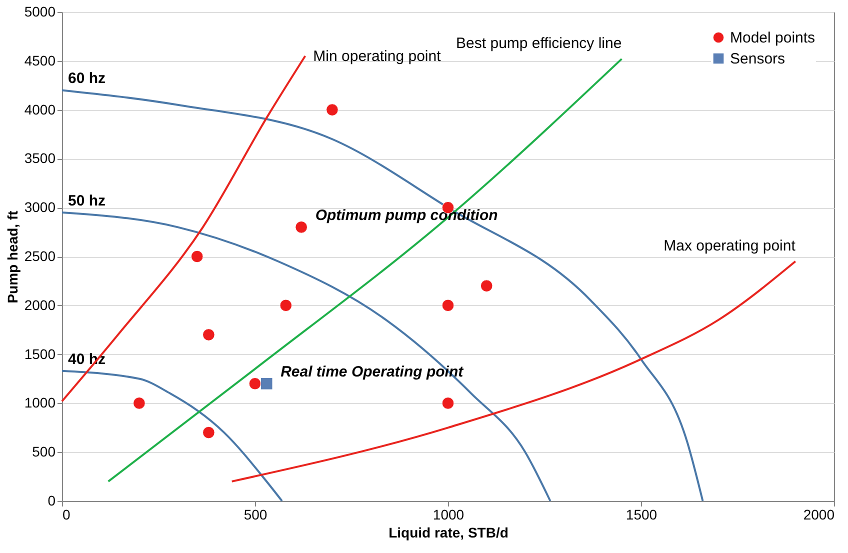 The image size is (848, 553). What do you see at coordinates (44, 452) in the screenshot?
I see `y-tick-label: 500` at bounding box center [44, 452].